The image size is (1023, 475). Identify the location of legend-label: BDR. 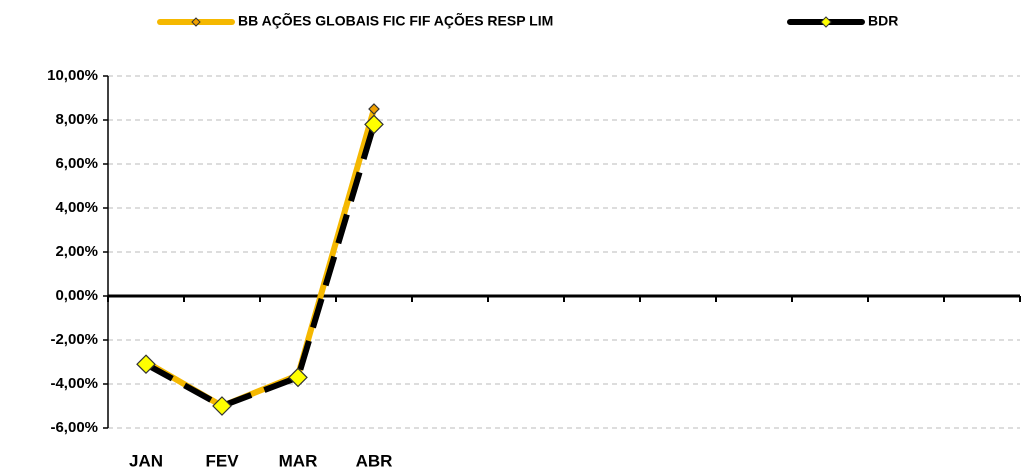
(883, 21).